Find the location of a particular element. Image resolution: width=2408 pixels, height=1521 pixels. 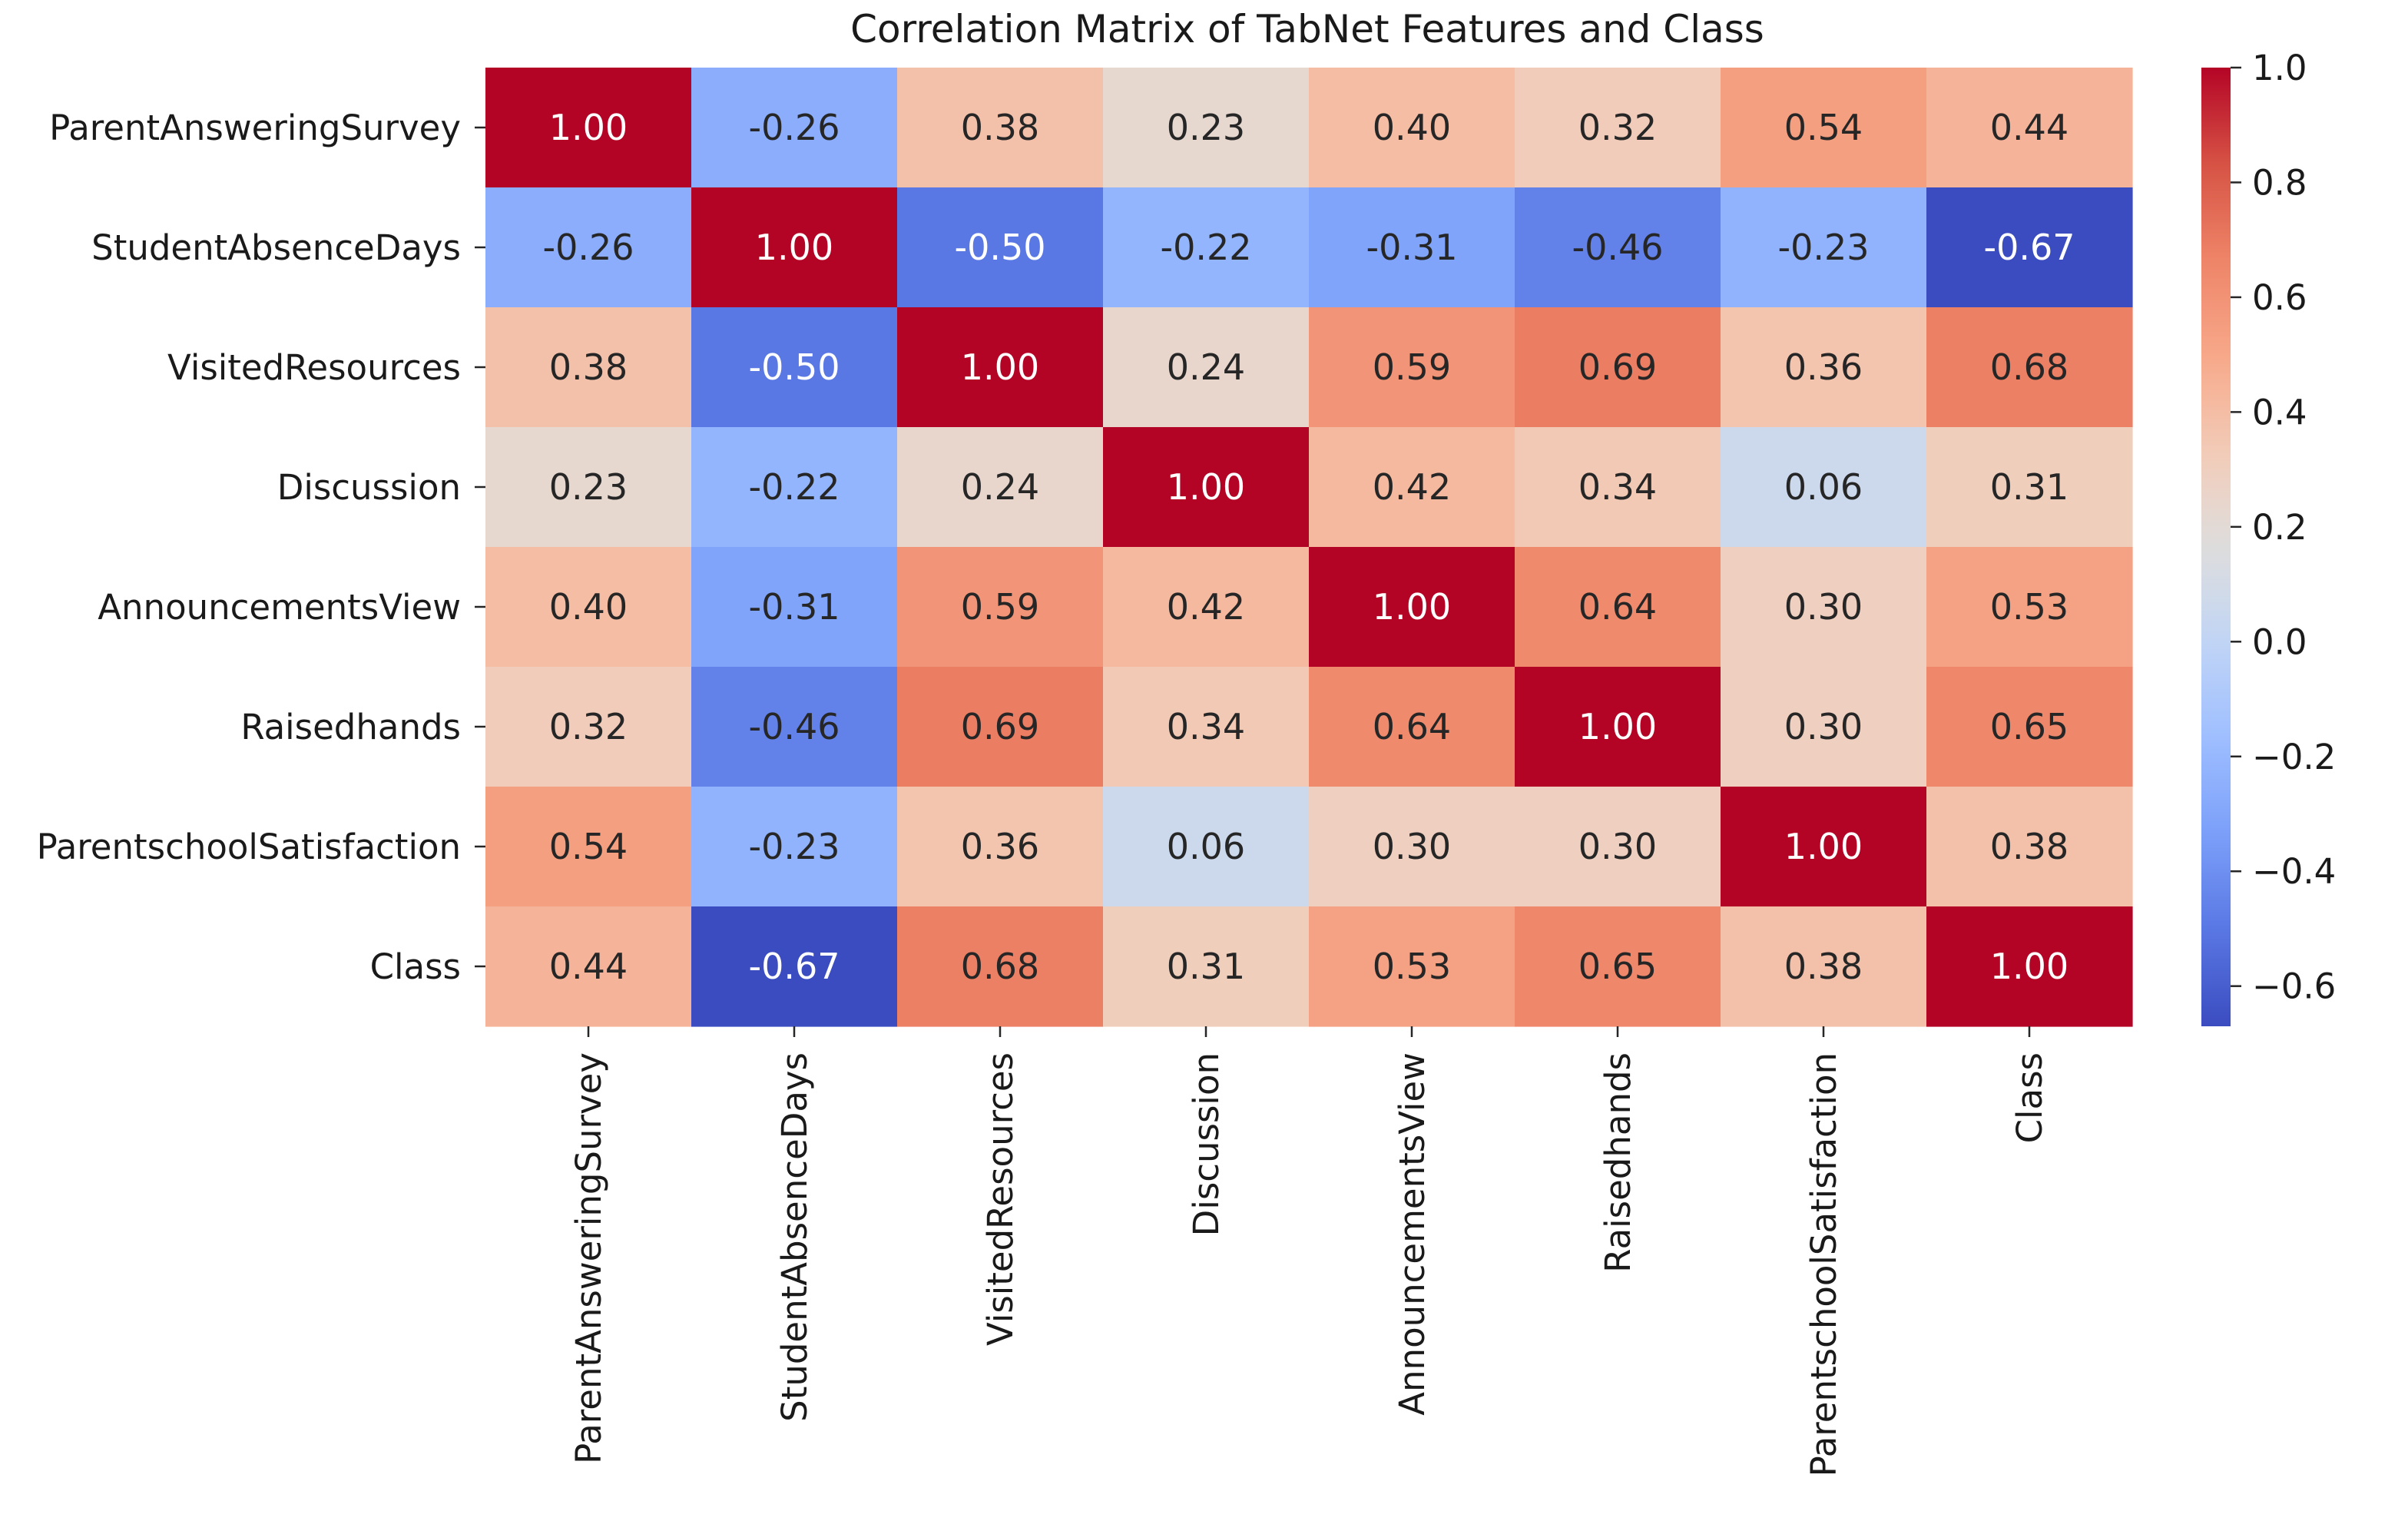

x-tick-label: Raisedhands is located at coordinates (1618, 1162).